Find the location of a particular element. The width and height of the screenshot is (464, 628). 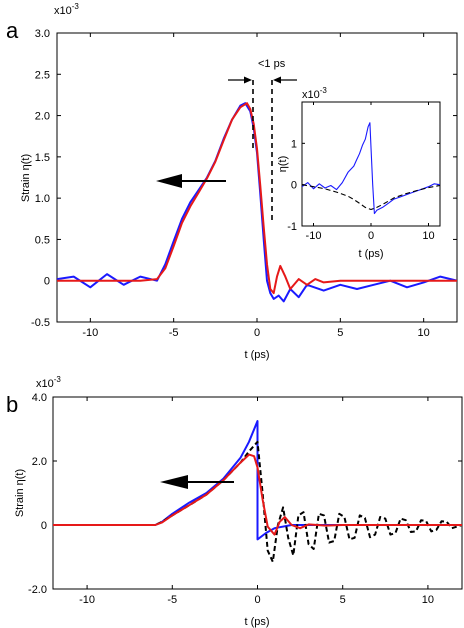

panel-a-y-tick-label: 1.5 is located at coordinates (42, 158).